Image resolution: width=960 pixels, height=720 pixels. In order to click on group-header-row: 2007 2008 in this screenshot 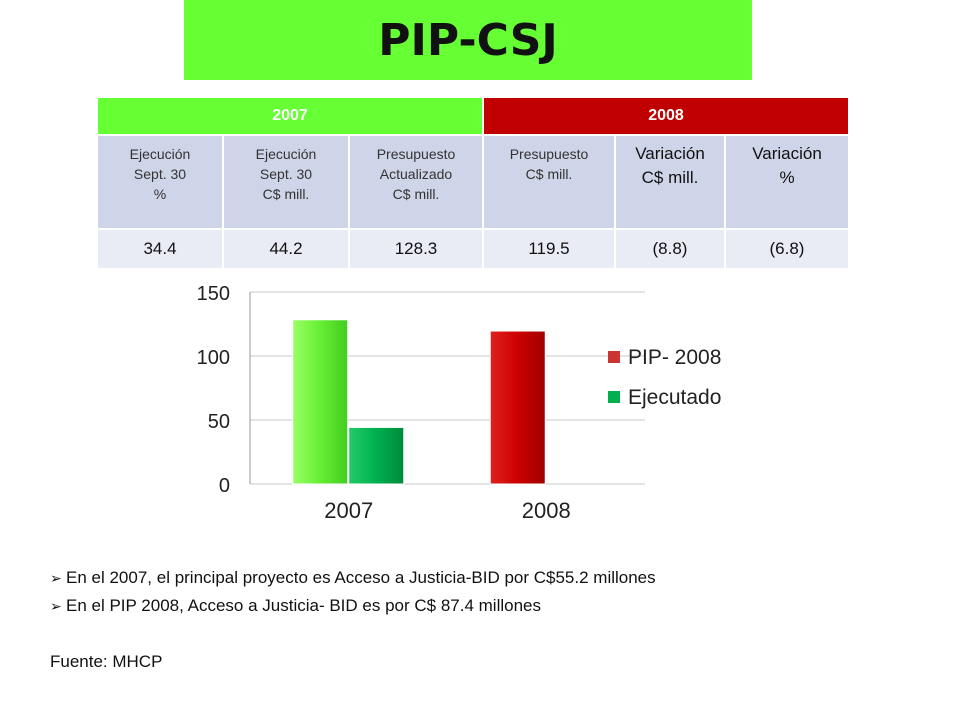, I will do `click(473, 116)`.